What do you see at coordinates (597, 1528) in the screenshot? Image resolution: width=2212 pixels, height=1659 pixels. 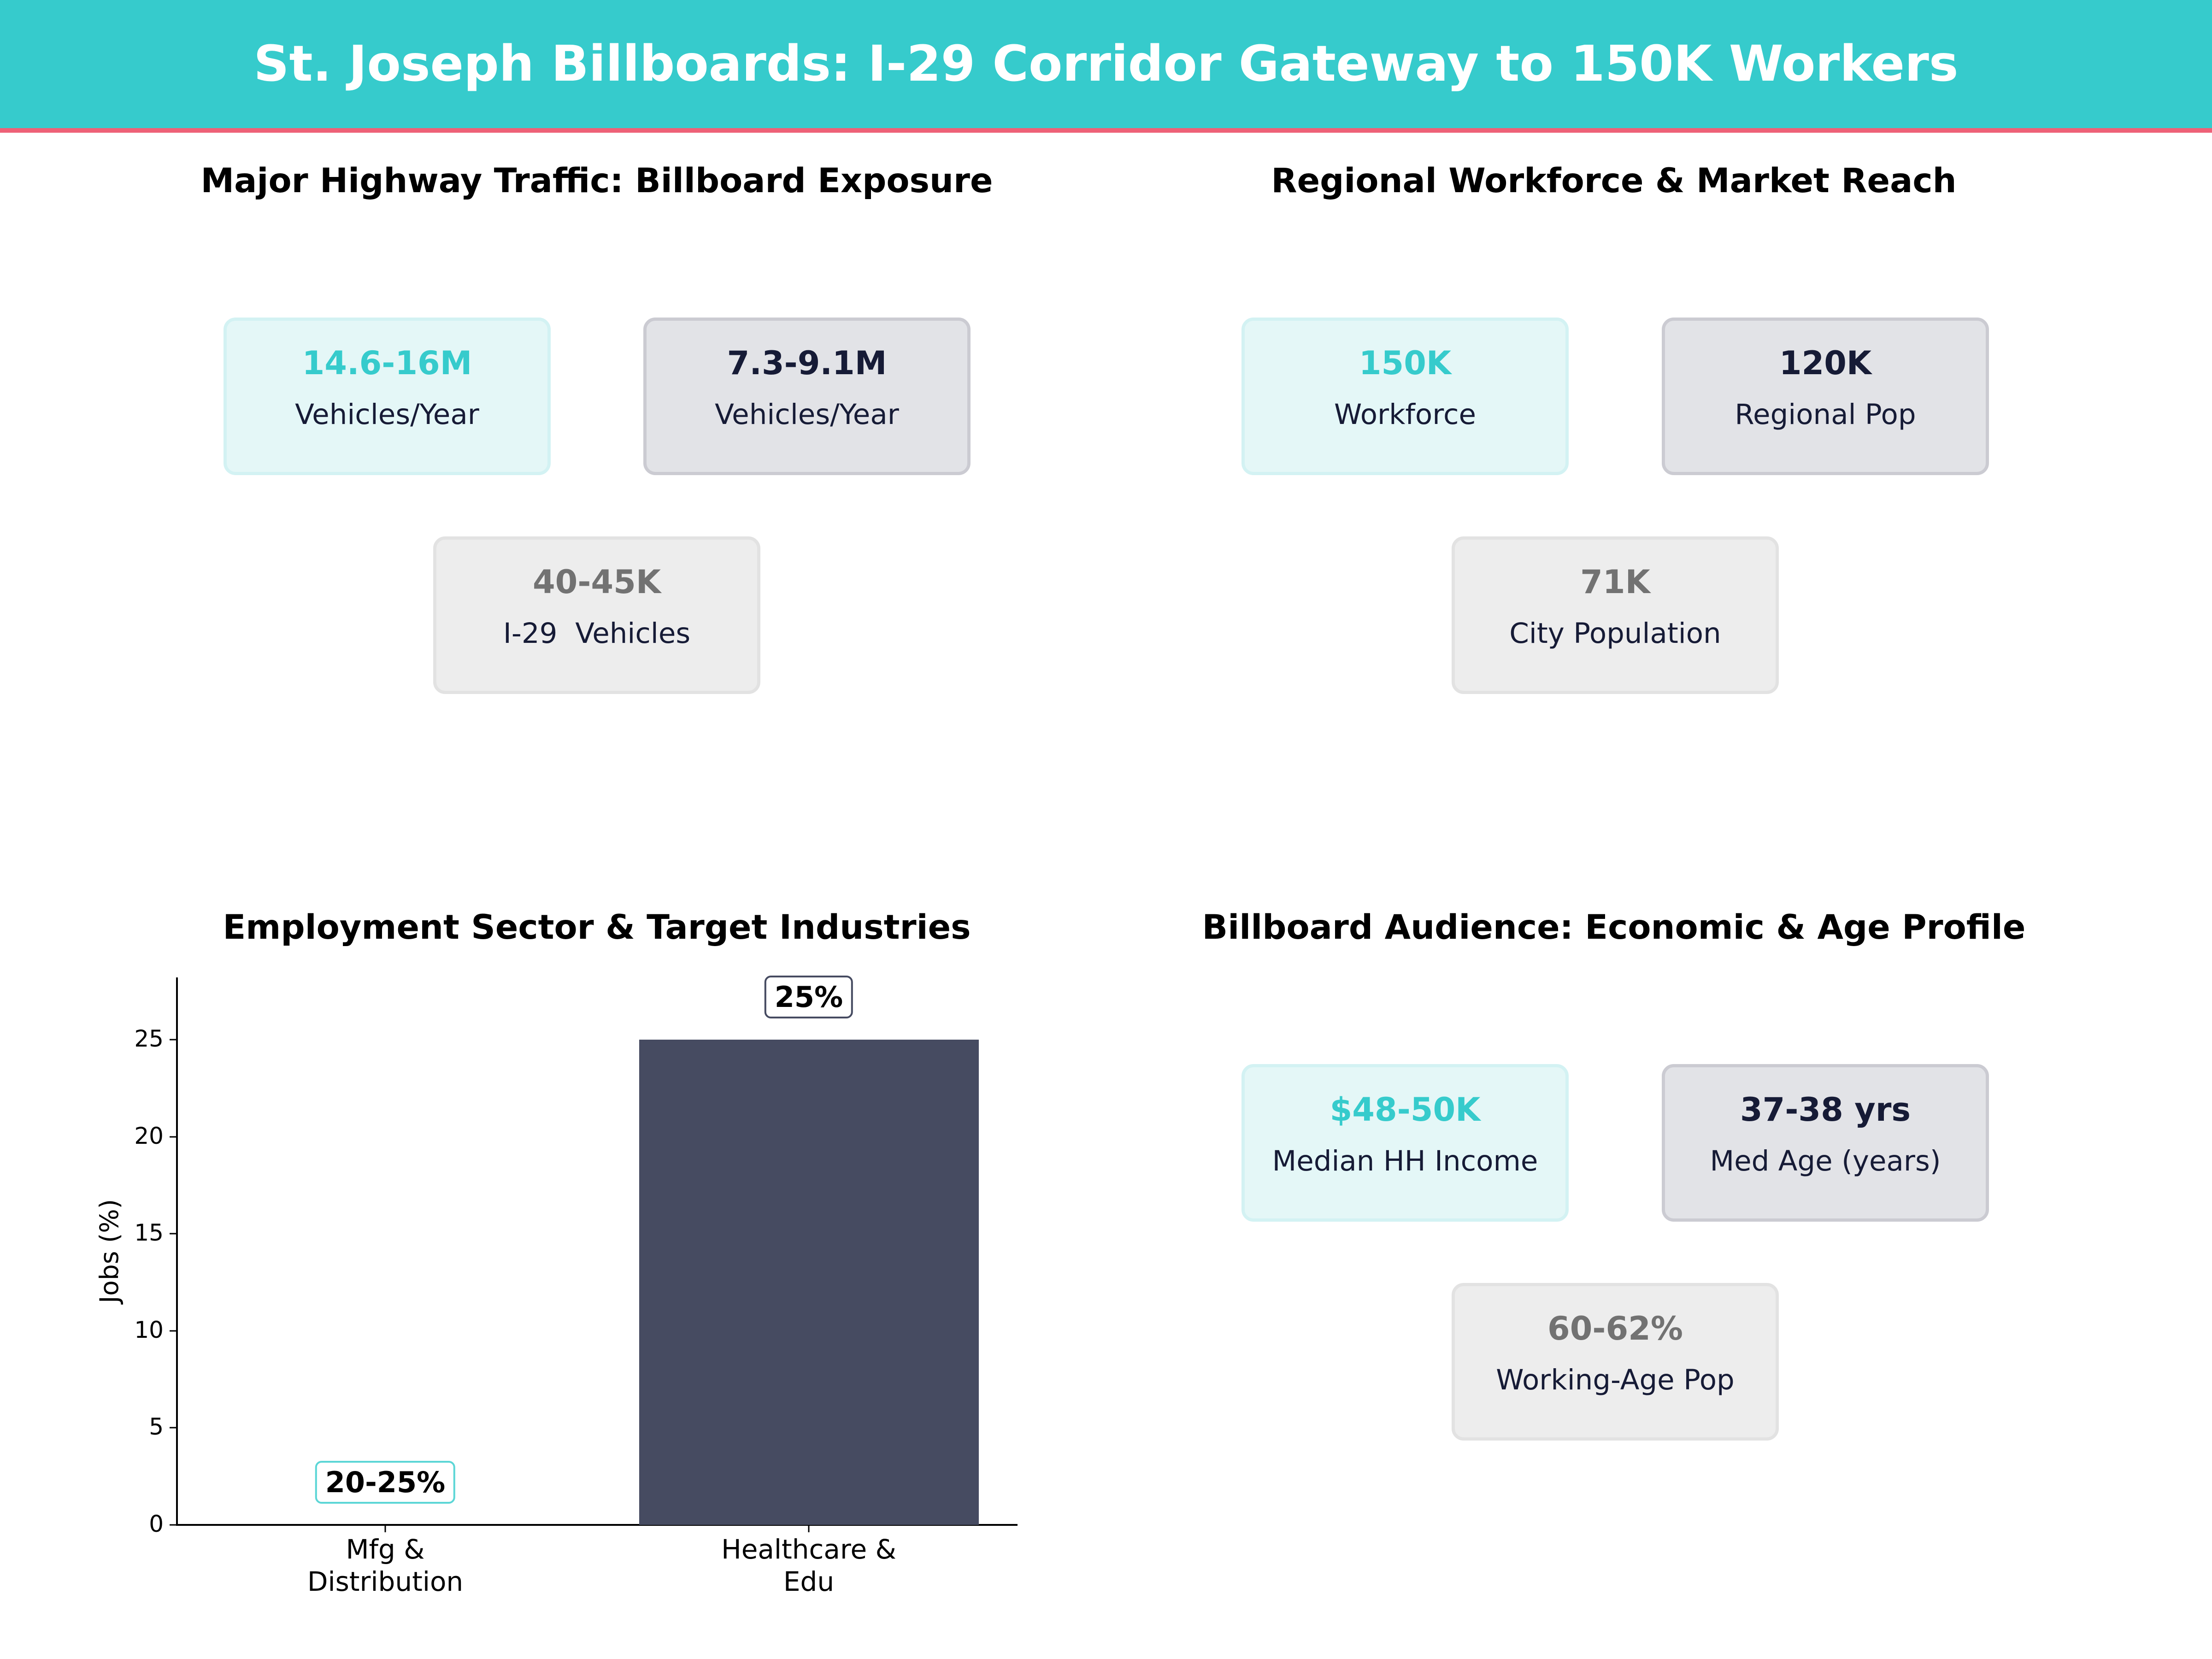 I see `x-ticks` at bounding box center [597, 1528].